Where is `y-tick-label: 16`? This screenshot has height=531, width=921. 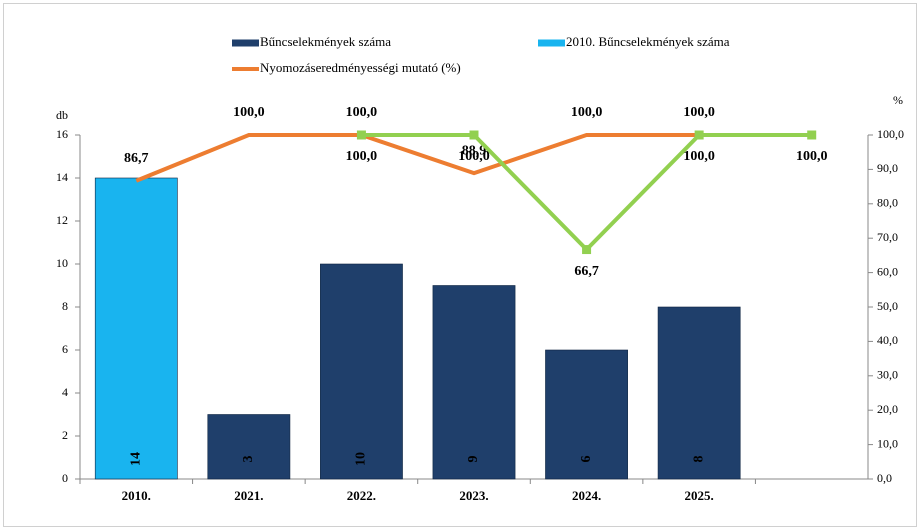
y-tick-label: 16 is located at coordinates (62, 134).